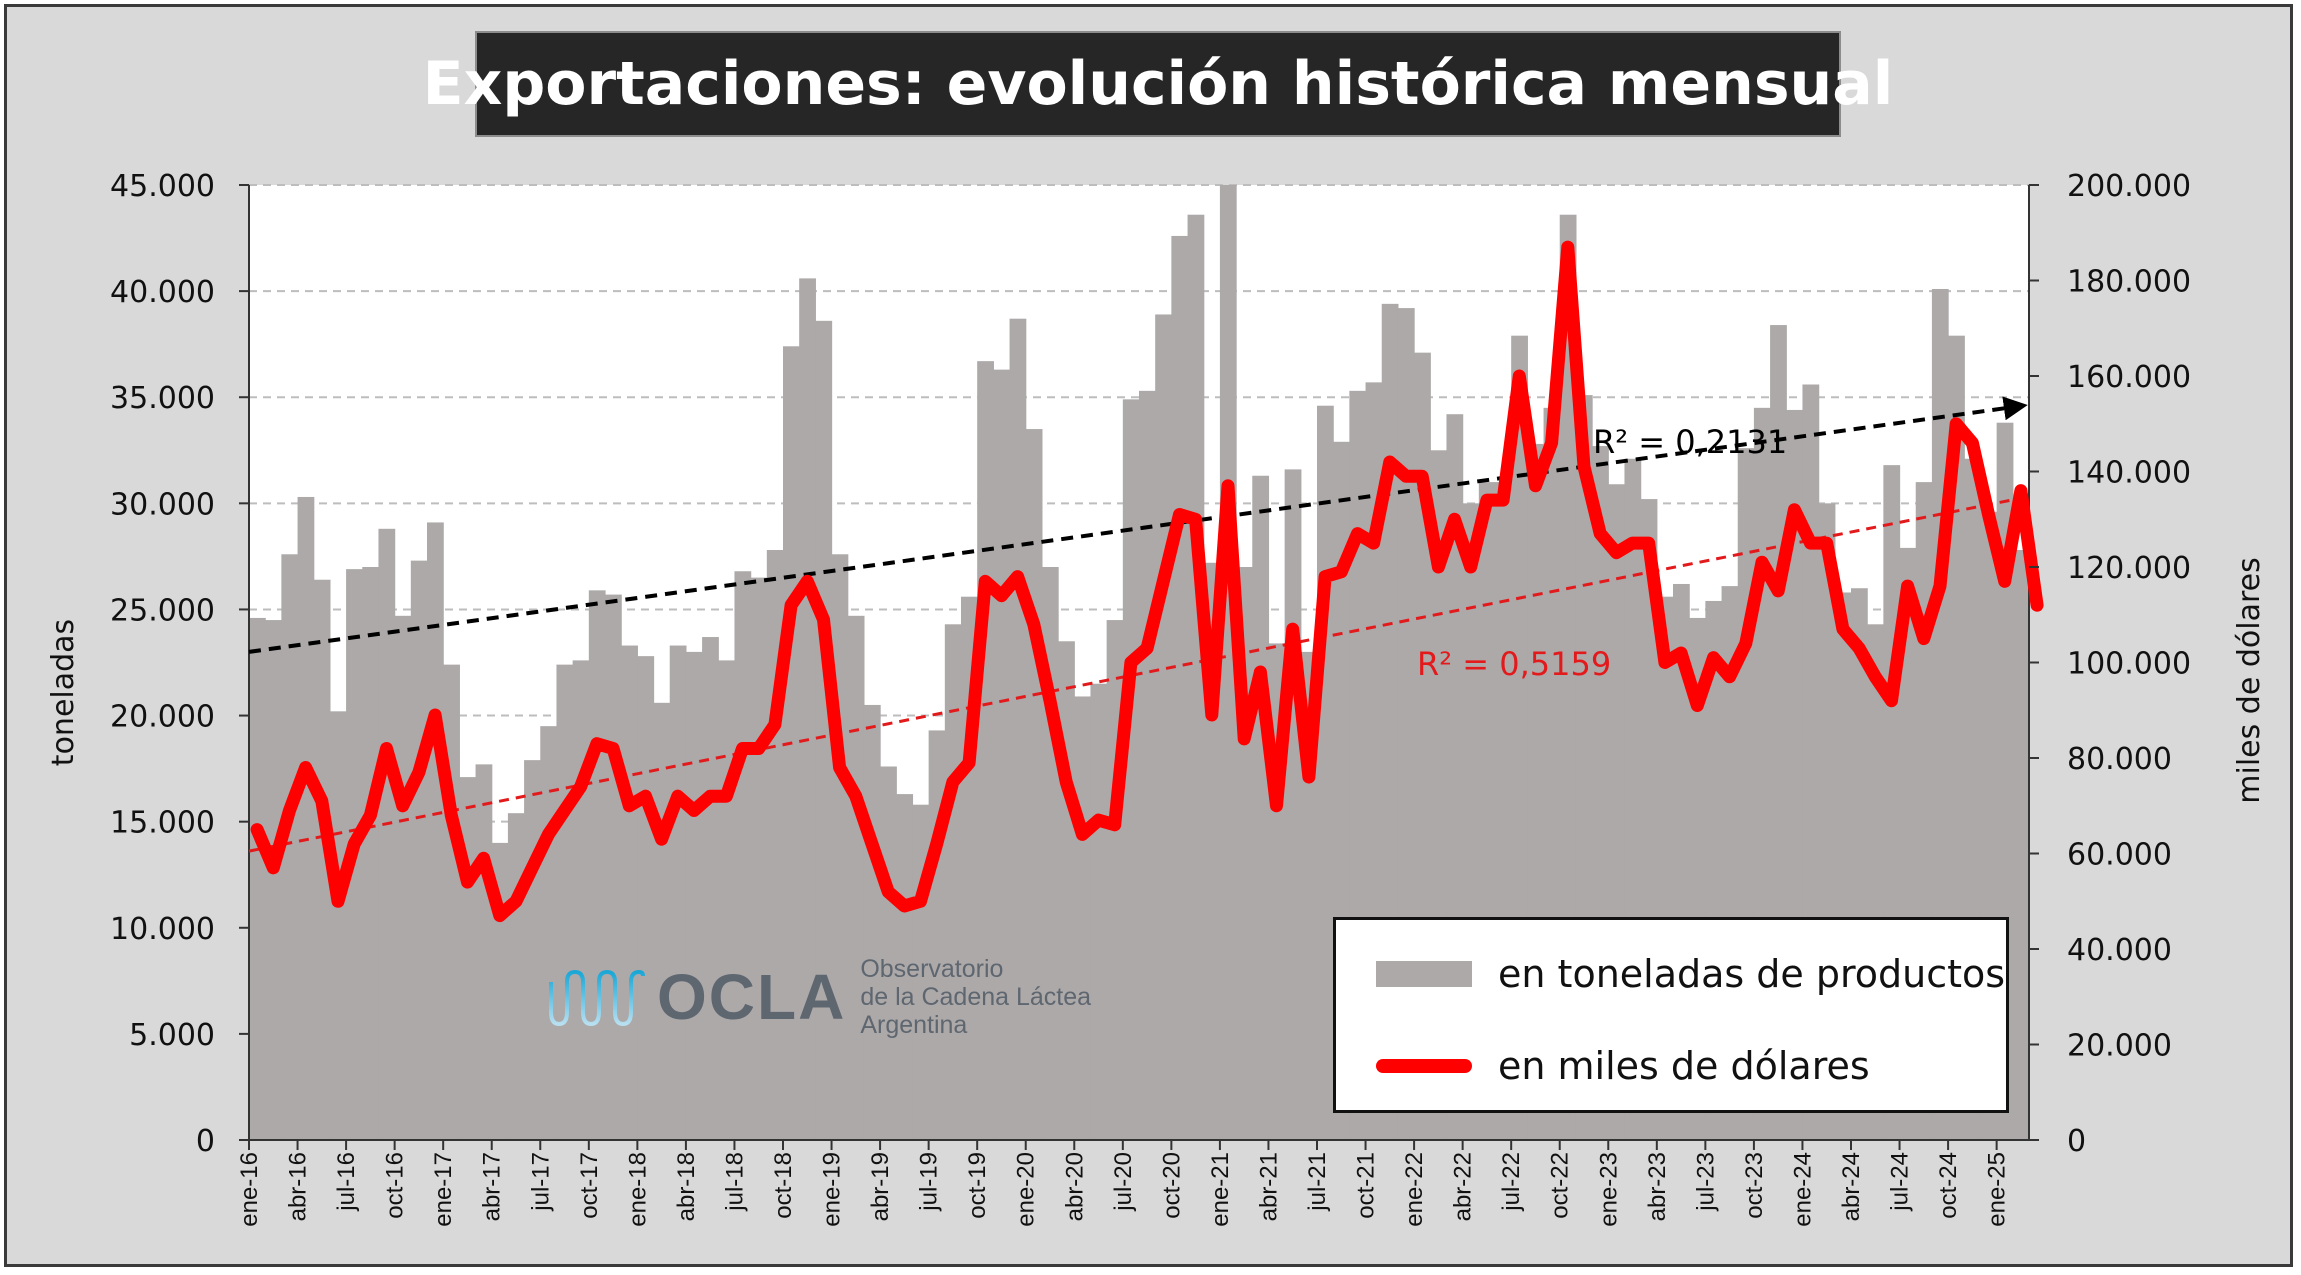 The width and height of the screenshot is (2301, 1275). What do you see at coordinates (977, 1185) in the screenshot?
I see `x-tick-label: oct-19` at bounding box center [977, 1185].